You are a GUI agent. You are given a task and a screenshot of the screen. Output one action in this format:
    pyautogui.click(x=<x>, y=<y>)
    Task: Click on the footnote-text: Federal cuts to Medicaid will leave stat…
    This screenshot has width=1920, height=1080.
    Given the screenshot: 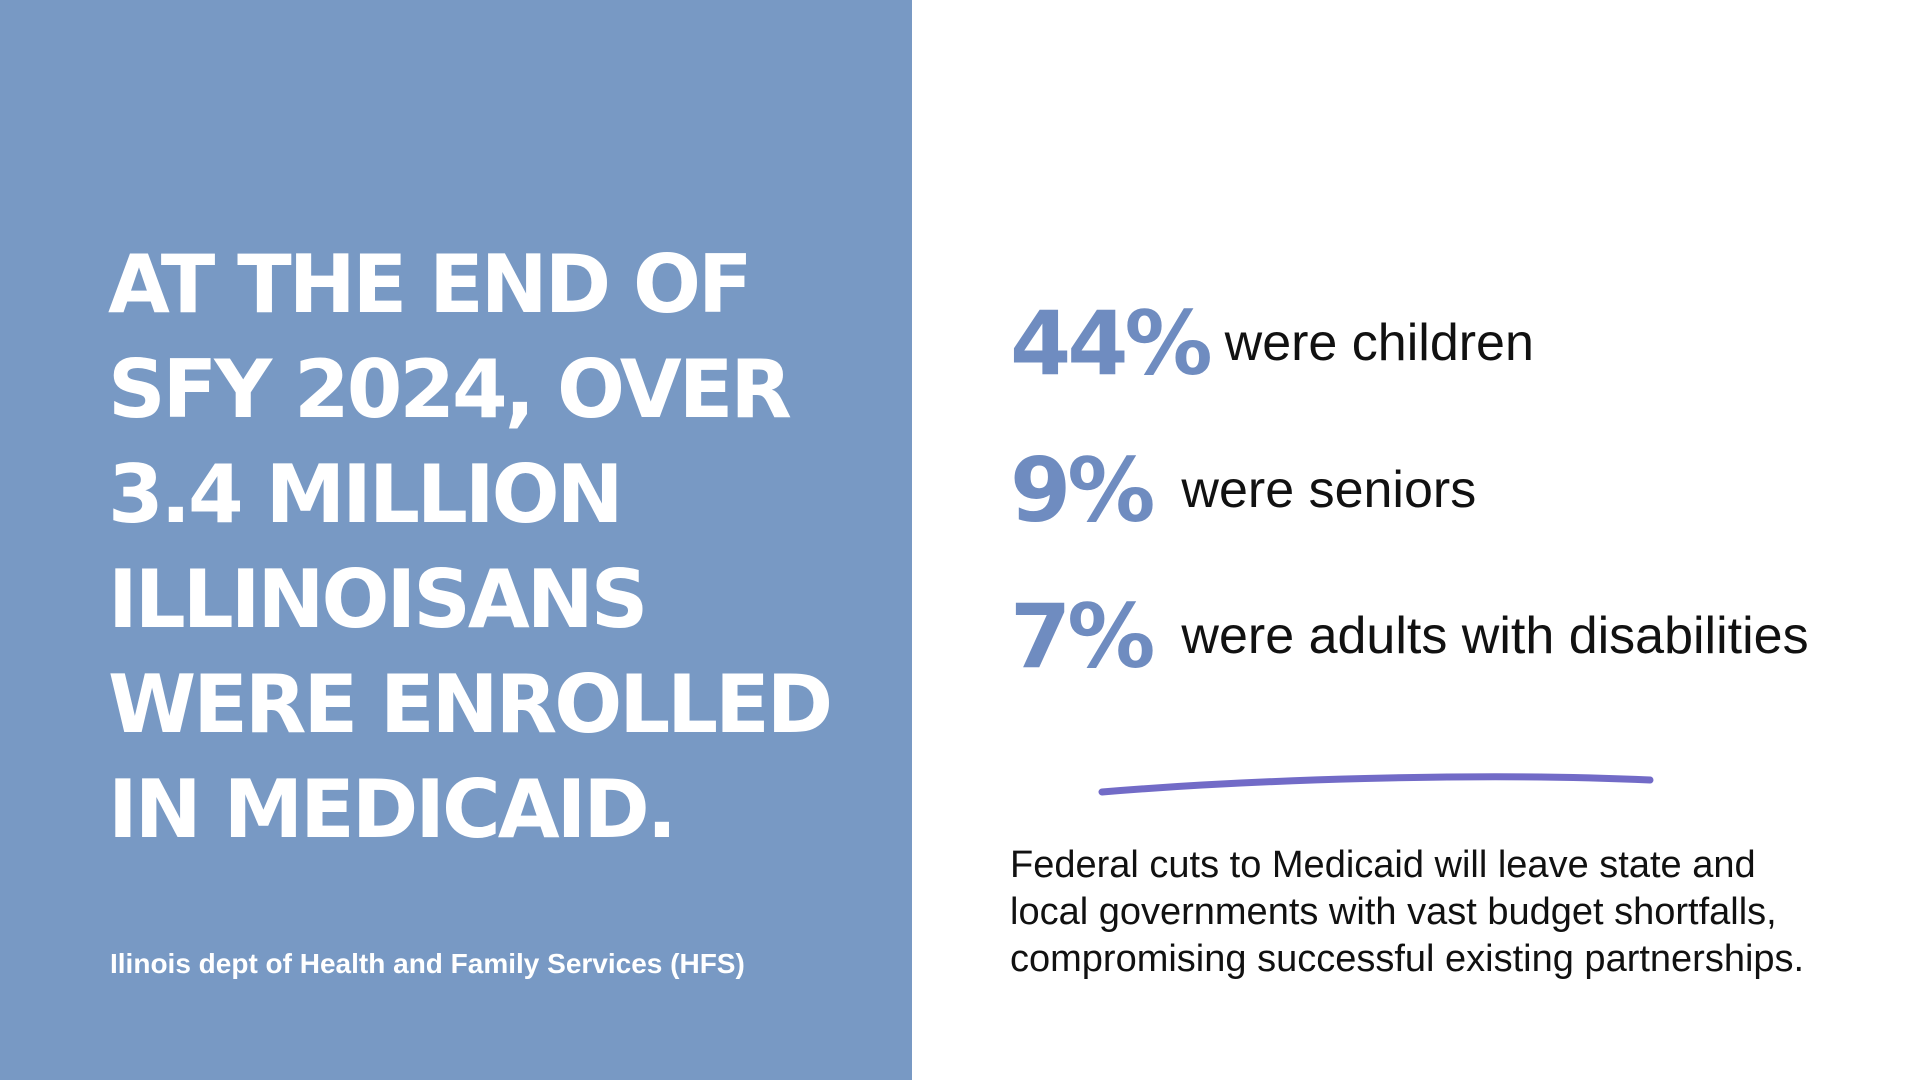 What is the action you would take?
    pyautogui.click(x=1407, y=912)
    